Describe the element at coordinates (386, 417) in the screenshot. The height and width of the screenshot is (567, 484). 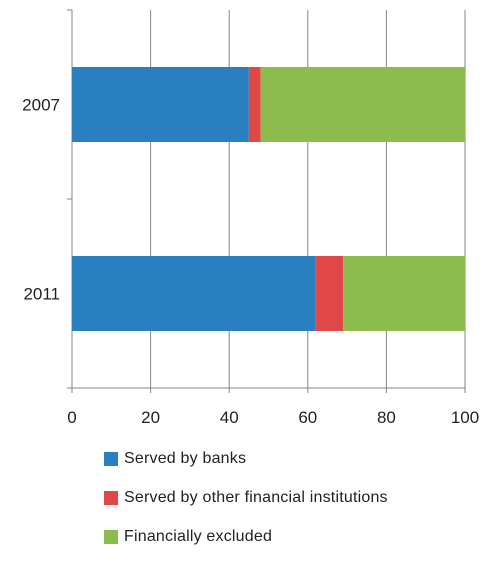
I see `x-tick-label-4: 80` at that location.